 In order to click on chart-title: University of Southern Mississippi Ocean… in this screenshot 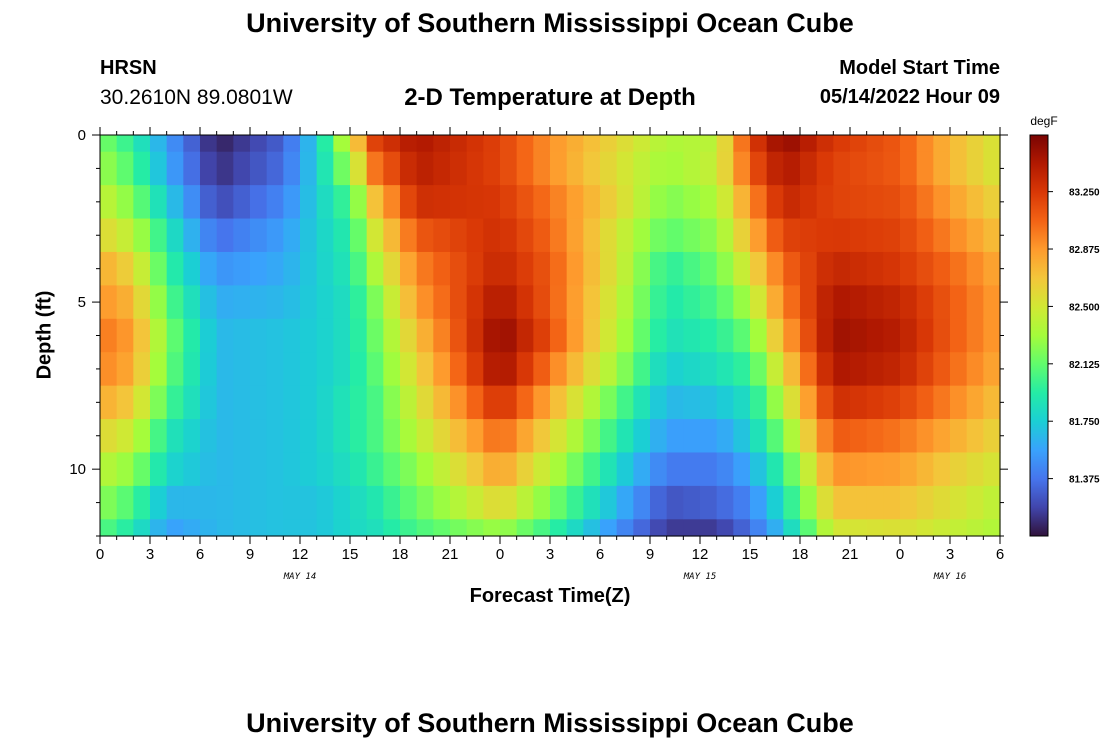, I will do `click(550, 23)`.